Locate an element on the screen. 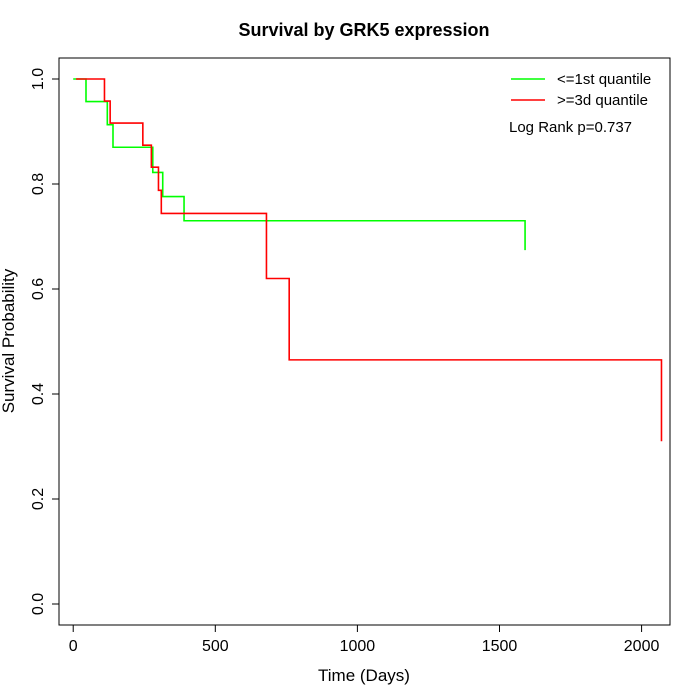 This screenshot has width=700, height=700. y-tick-label: 0.4 is located at coordinates (38, 394).